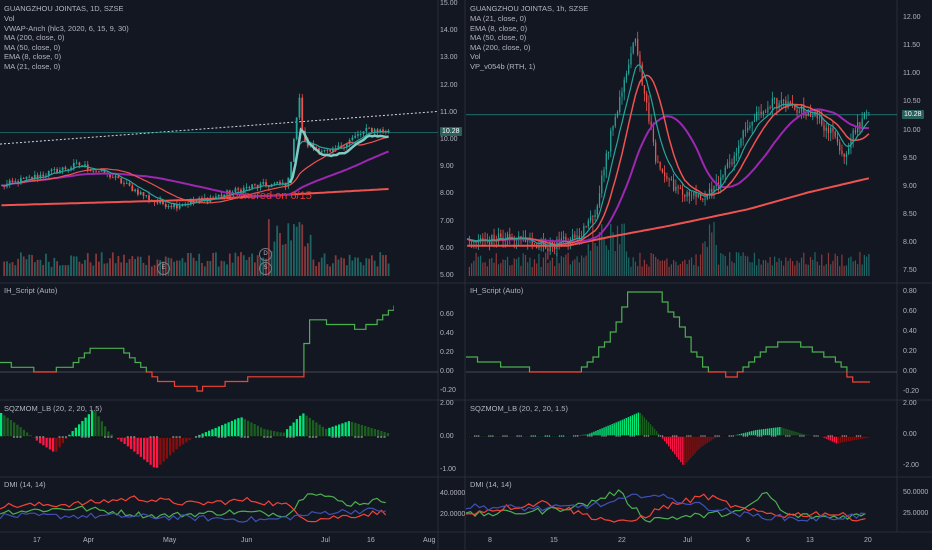  What do you see at coordinates (325, 540) in the screenshot?
I see `left-time-tick: Jul` at bounding box center [325, 540].